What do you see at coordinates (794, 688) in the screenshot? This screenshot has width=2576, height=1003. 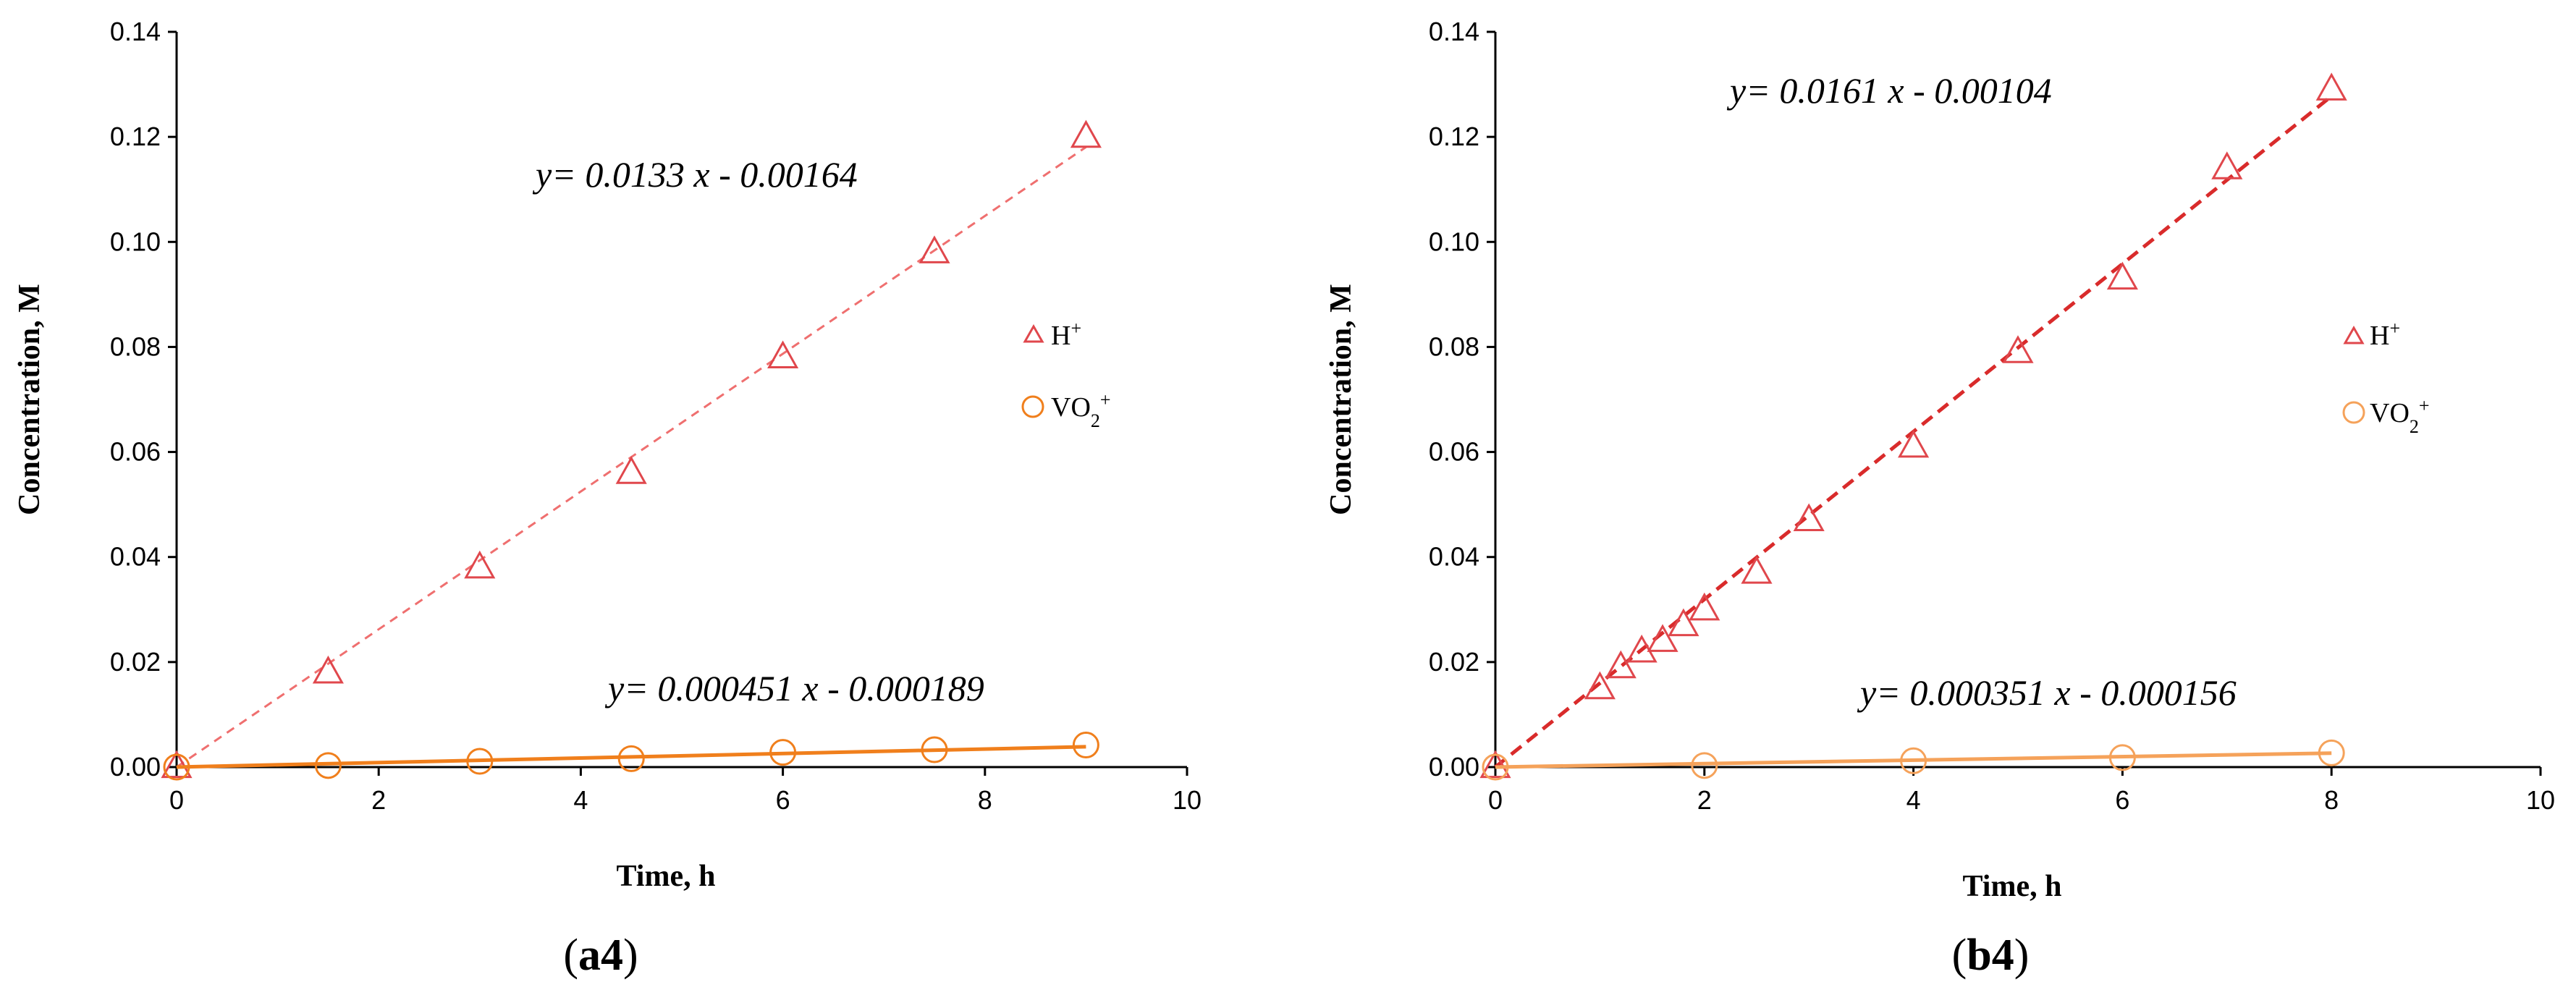 I see `fit-equation-vo2-plus: y= 0.000451 x - 0.000189` at bounding box center [794, 688].